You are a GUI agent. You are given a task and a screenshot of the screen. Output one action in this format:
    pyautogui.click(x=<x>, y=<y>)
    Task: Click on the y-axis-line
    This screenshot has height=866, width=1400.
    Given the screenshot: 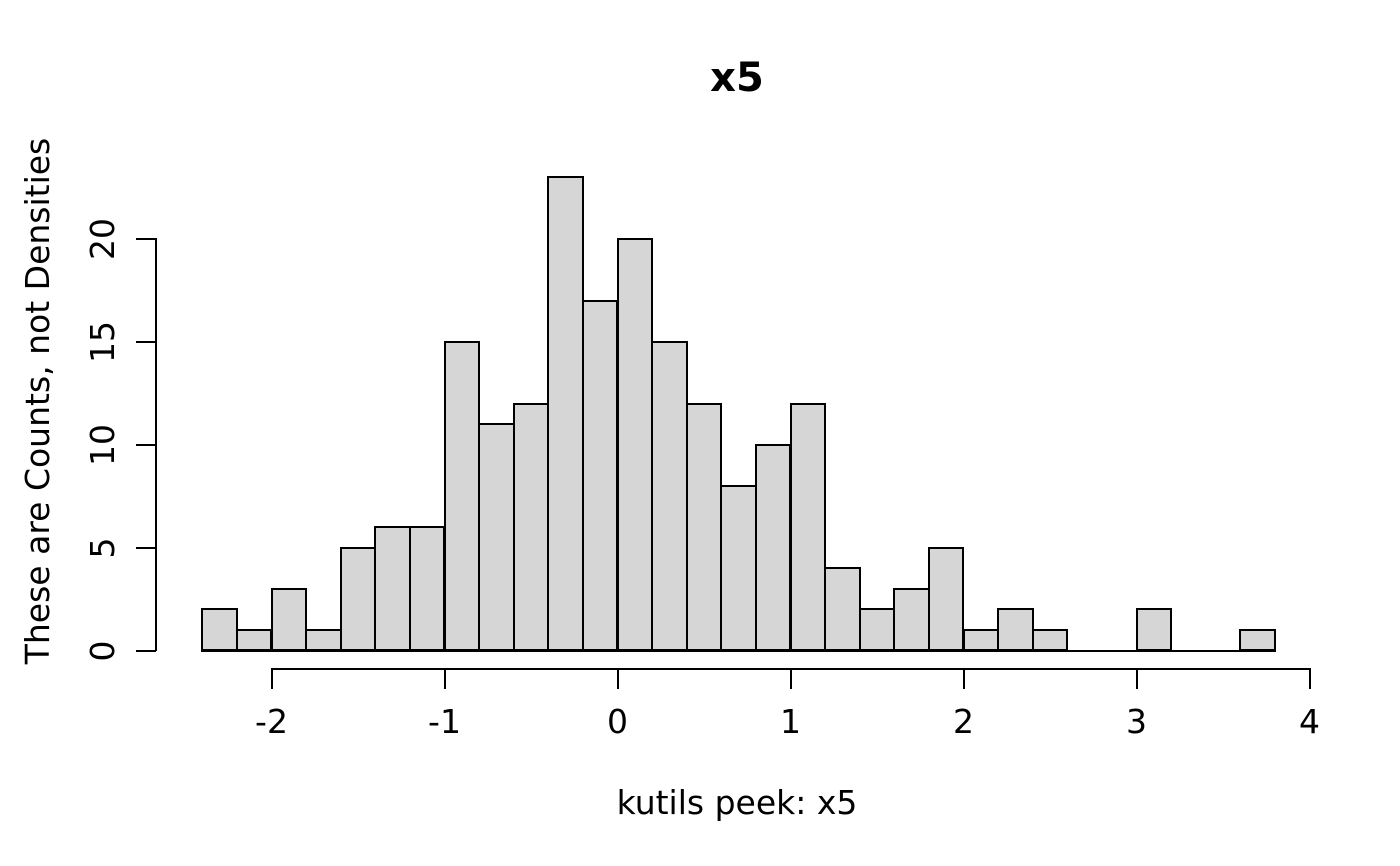 What is the action you would take?
    pyautogui.click(x=156, y=445)
    